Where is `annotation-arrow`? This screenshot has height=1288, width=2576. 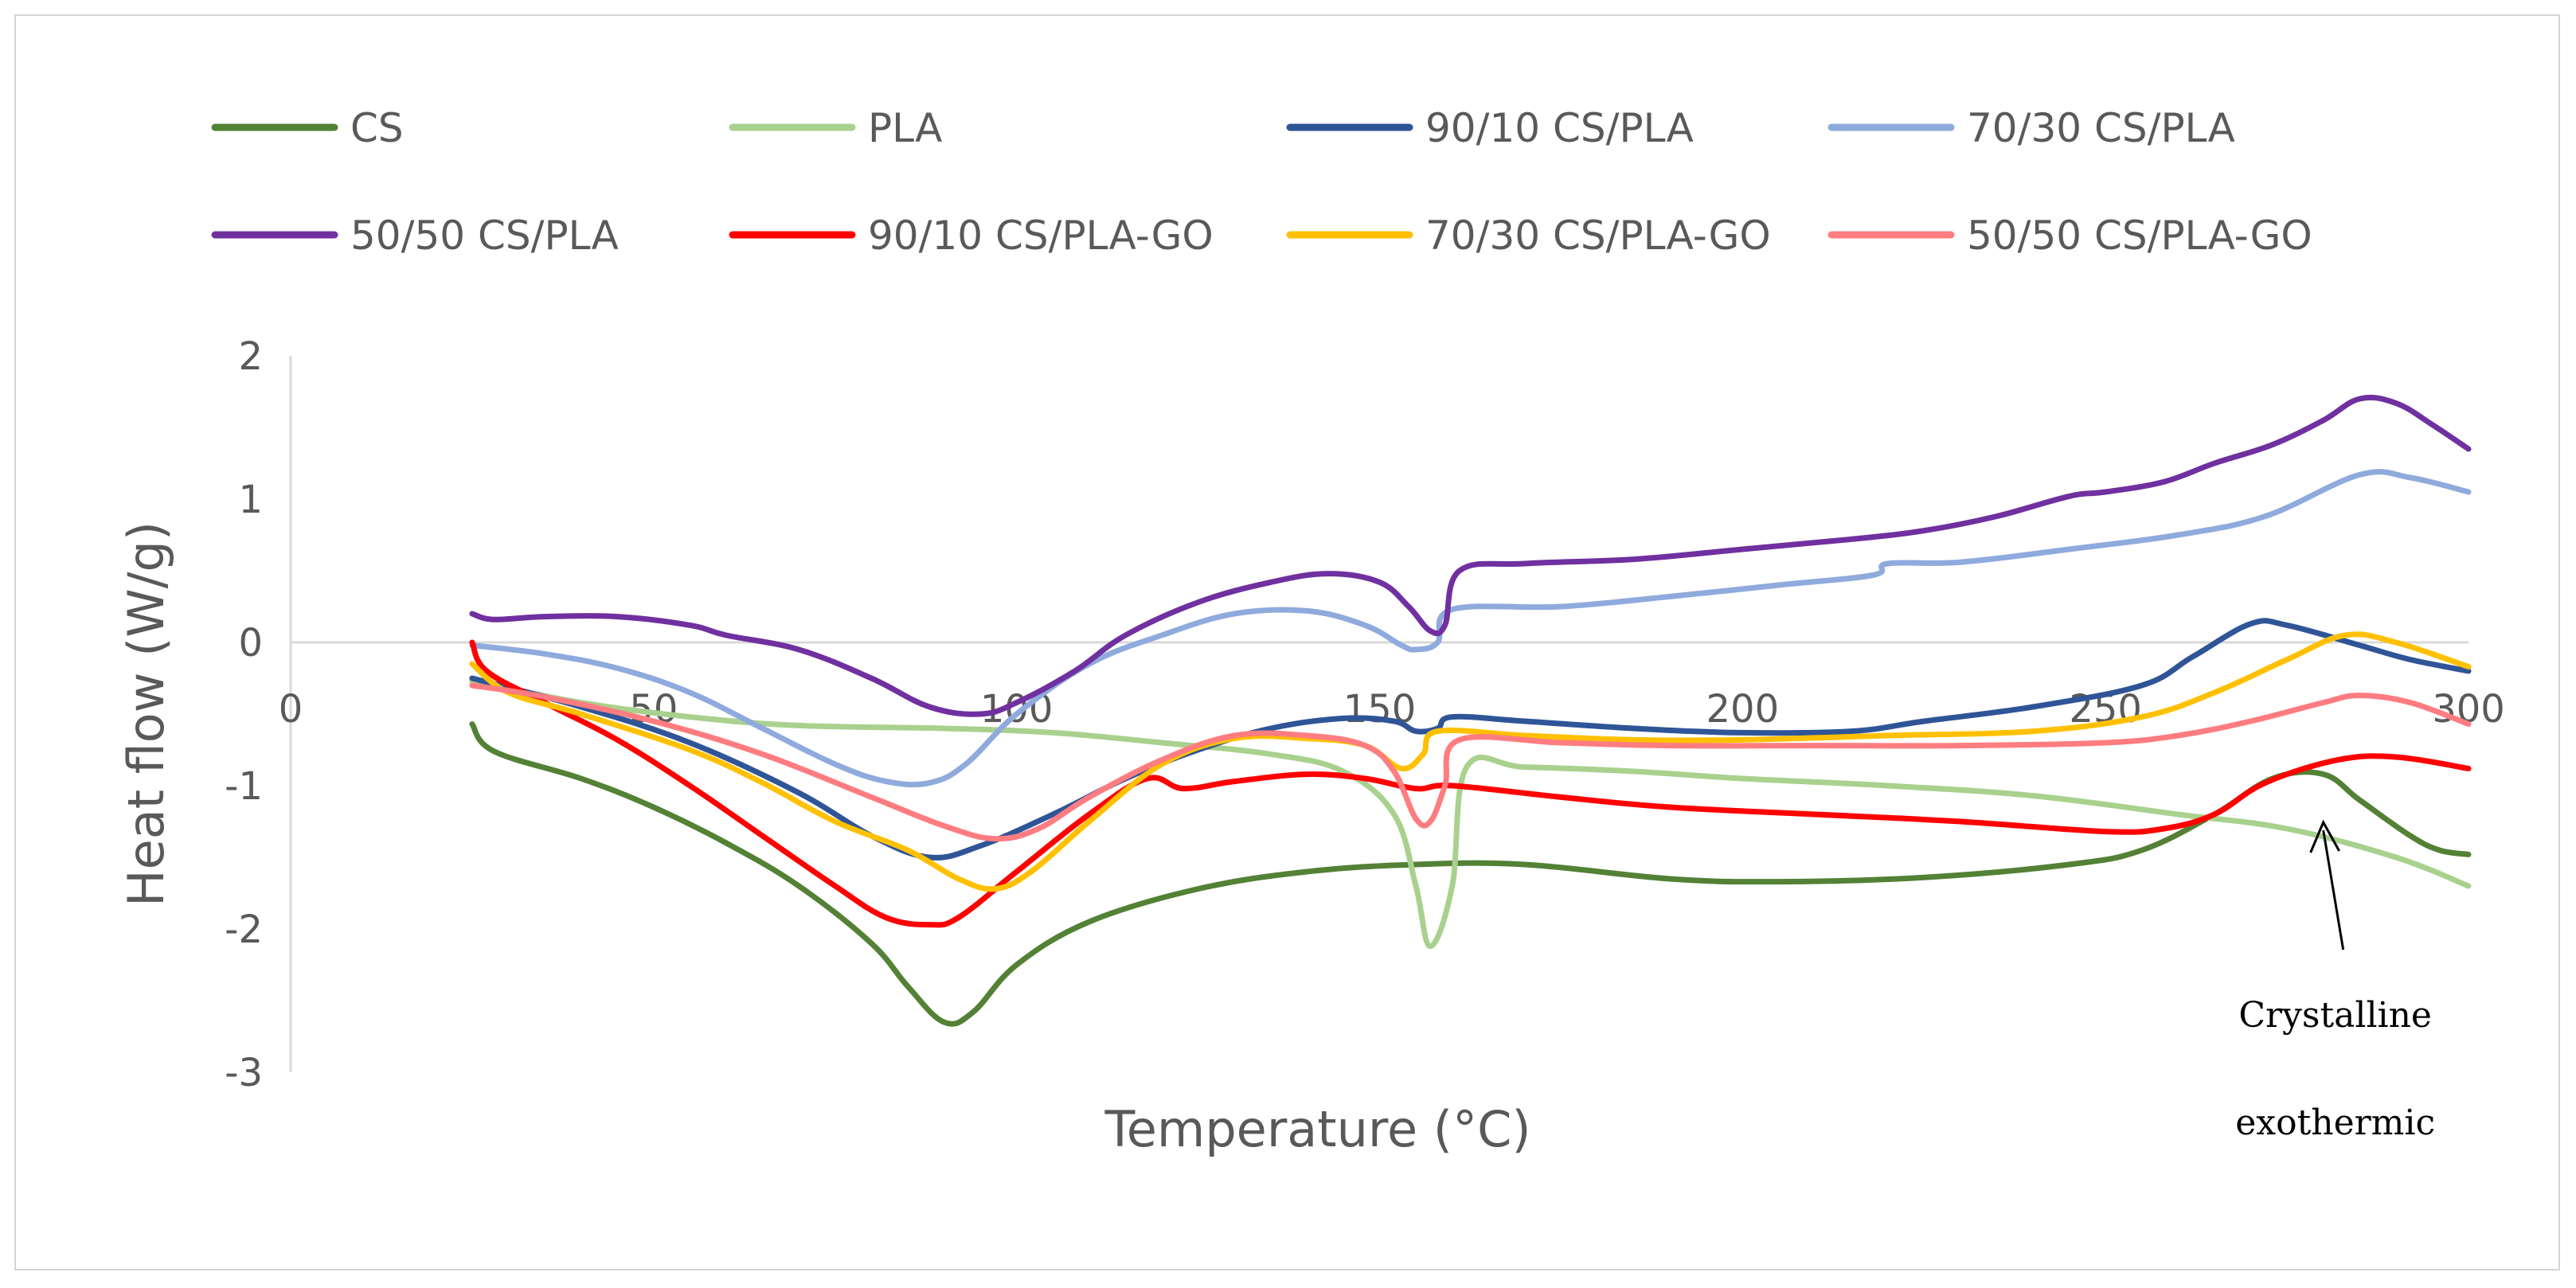
annotation-arrow is located at coordinates (2334, 889).